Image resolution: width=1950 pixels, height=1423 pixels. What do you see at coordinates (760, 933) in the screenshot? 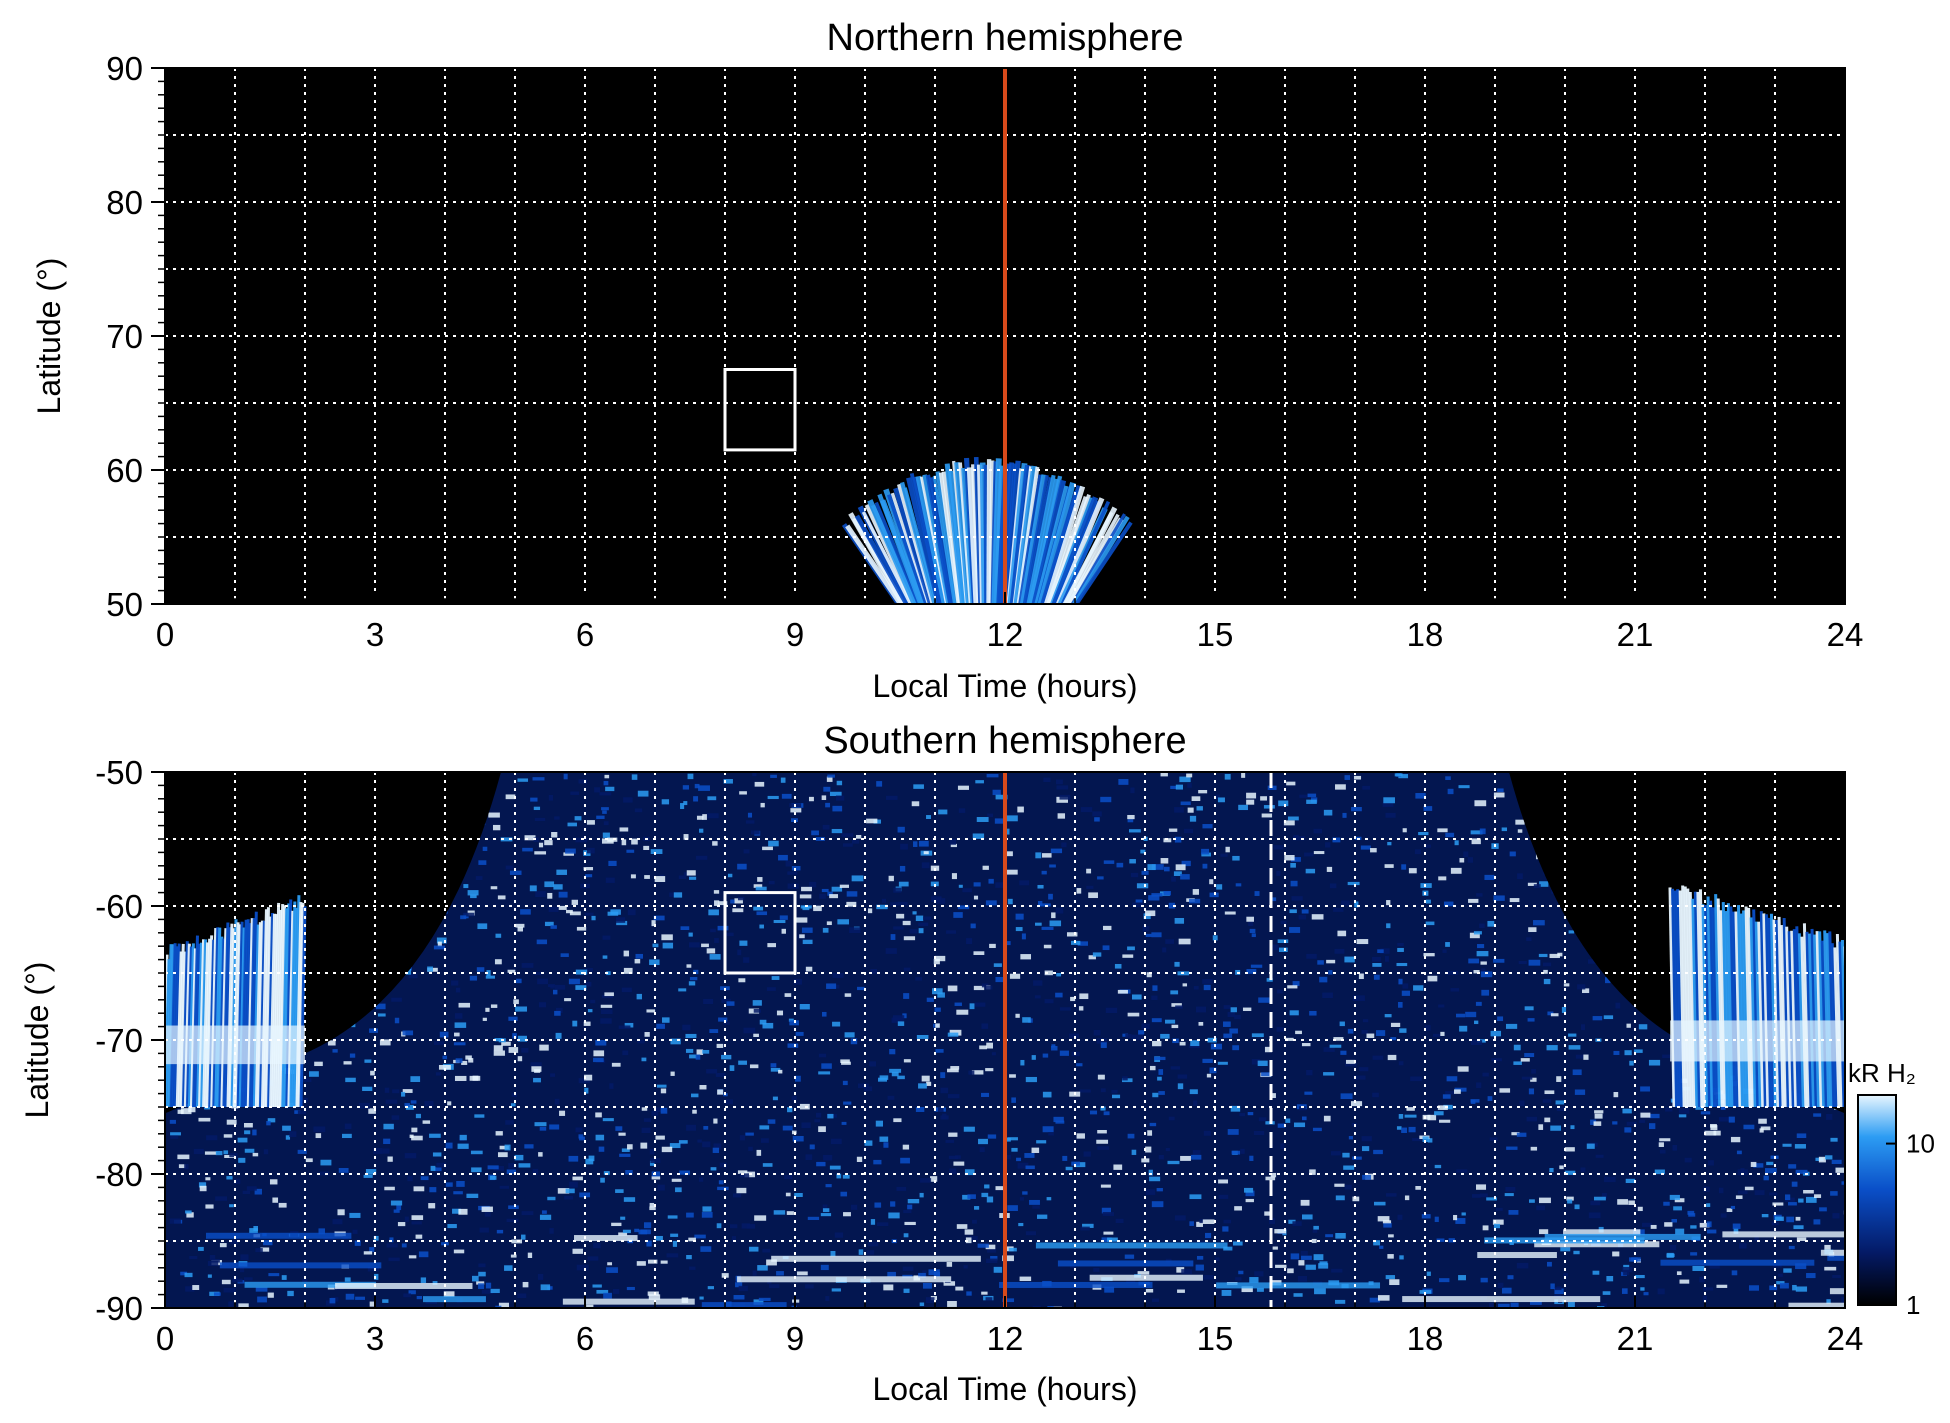
I see `south-region-box` at bounding box center [760, 933].